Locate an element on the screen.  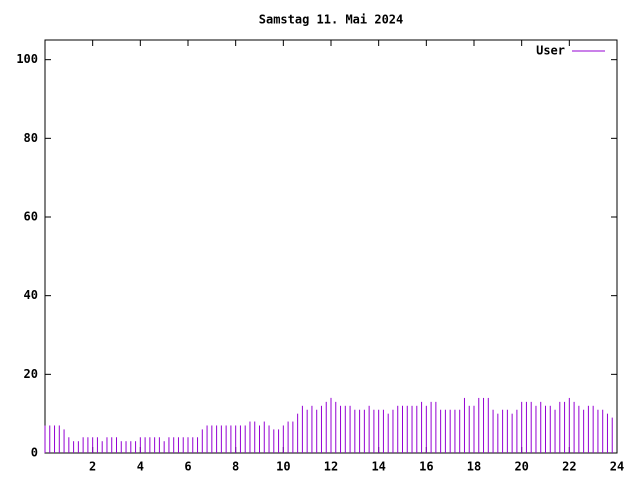
x-tick-label: 22 is located at coordinates (569, 467).